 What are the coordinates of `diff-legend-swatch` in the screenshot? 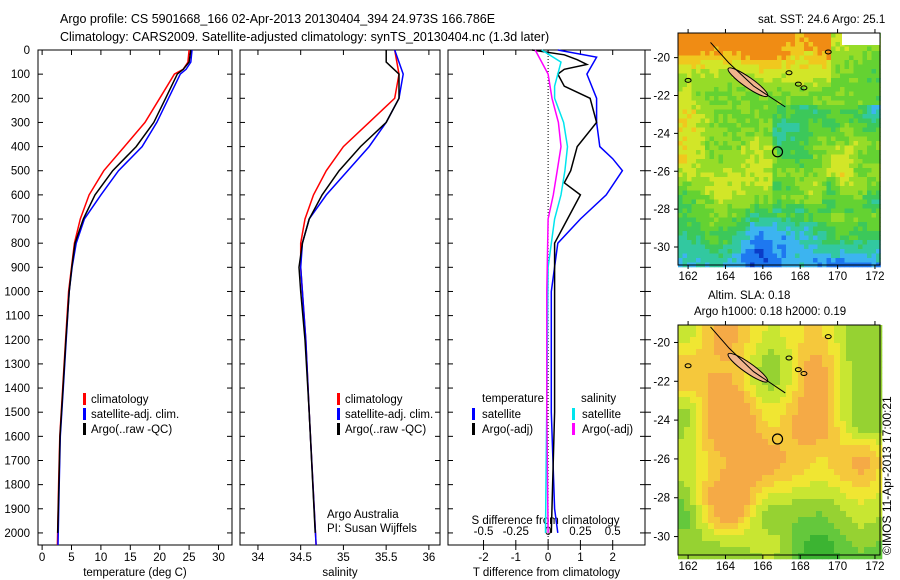 It's located at (573, 414).